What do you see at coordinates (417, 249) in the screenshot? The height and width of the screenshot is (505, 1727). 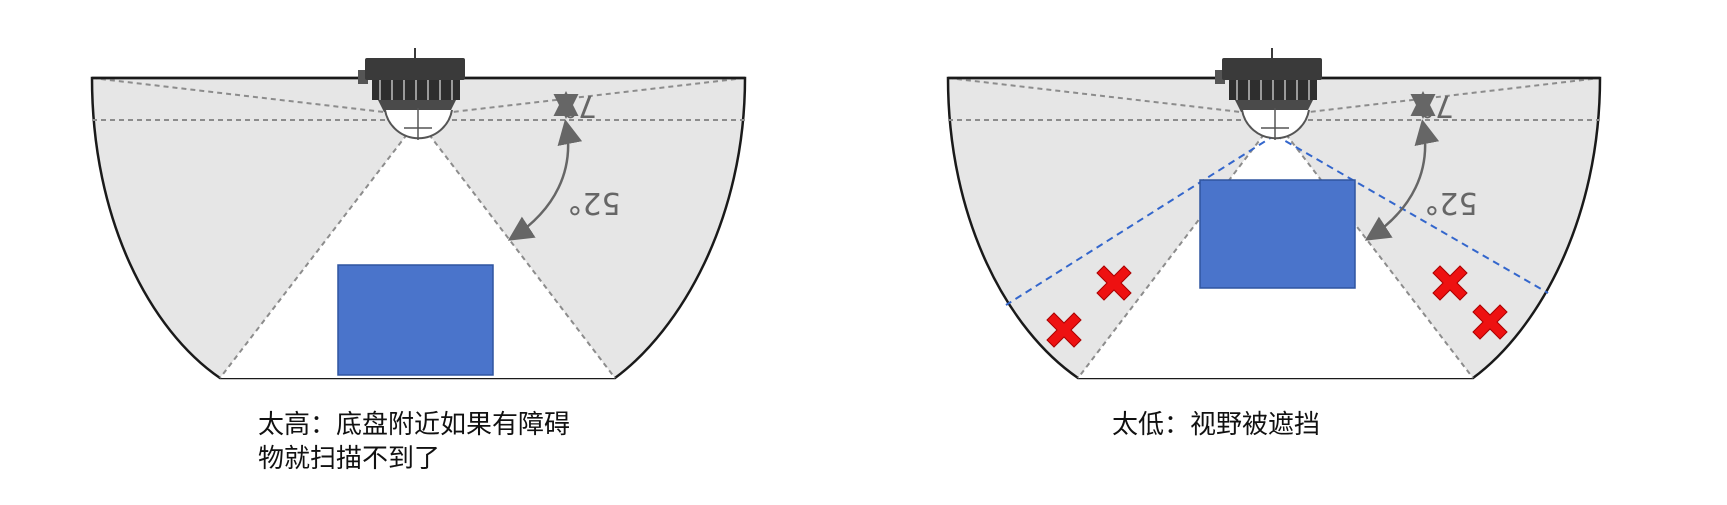 I see `blind-zone` at bounding box center [417, 249].